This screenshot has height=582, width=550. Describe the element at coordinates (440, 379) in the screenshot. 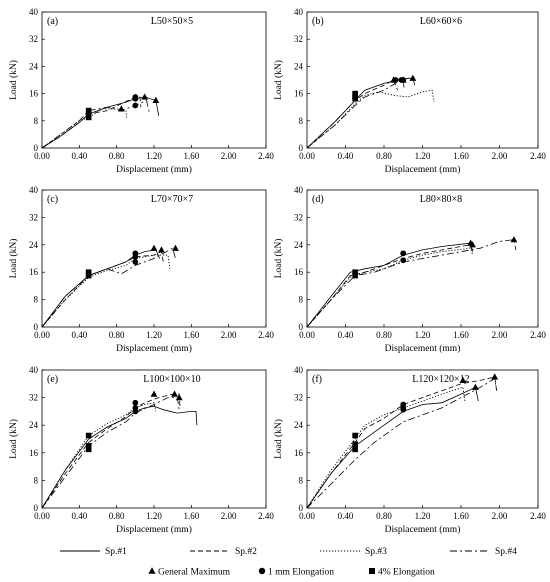

I see `panel-title: L120×120×12` at that location.